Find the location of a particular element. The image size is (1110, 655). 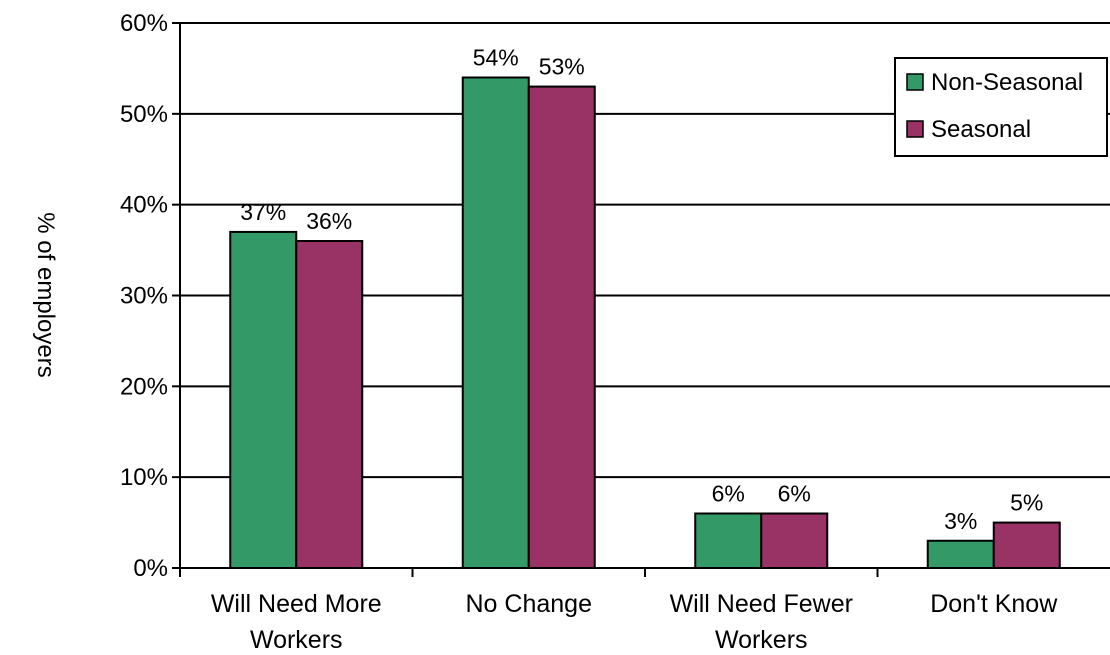

y-tick-label: 50% is located at coordinates (144, 114).